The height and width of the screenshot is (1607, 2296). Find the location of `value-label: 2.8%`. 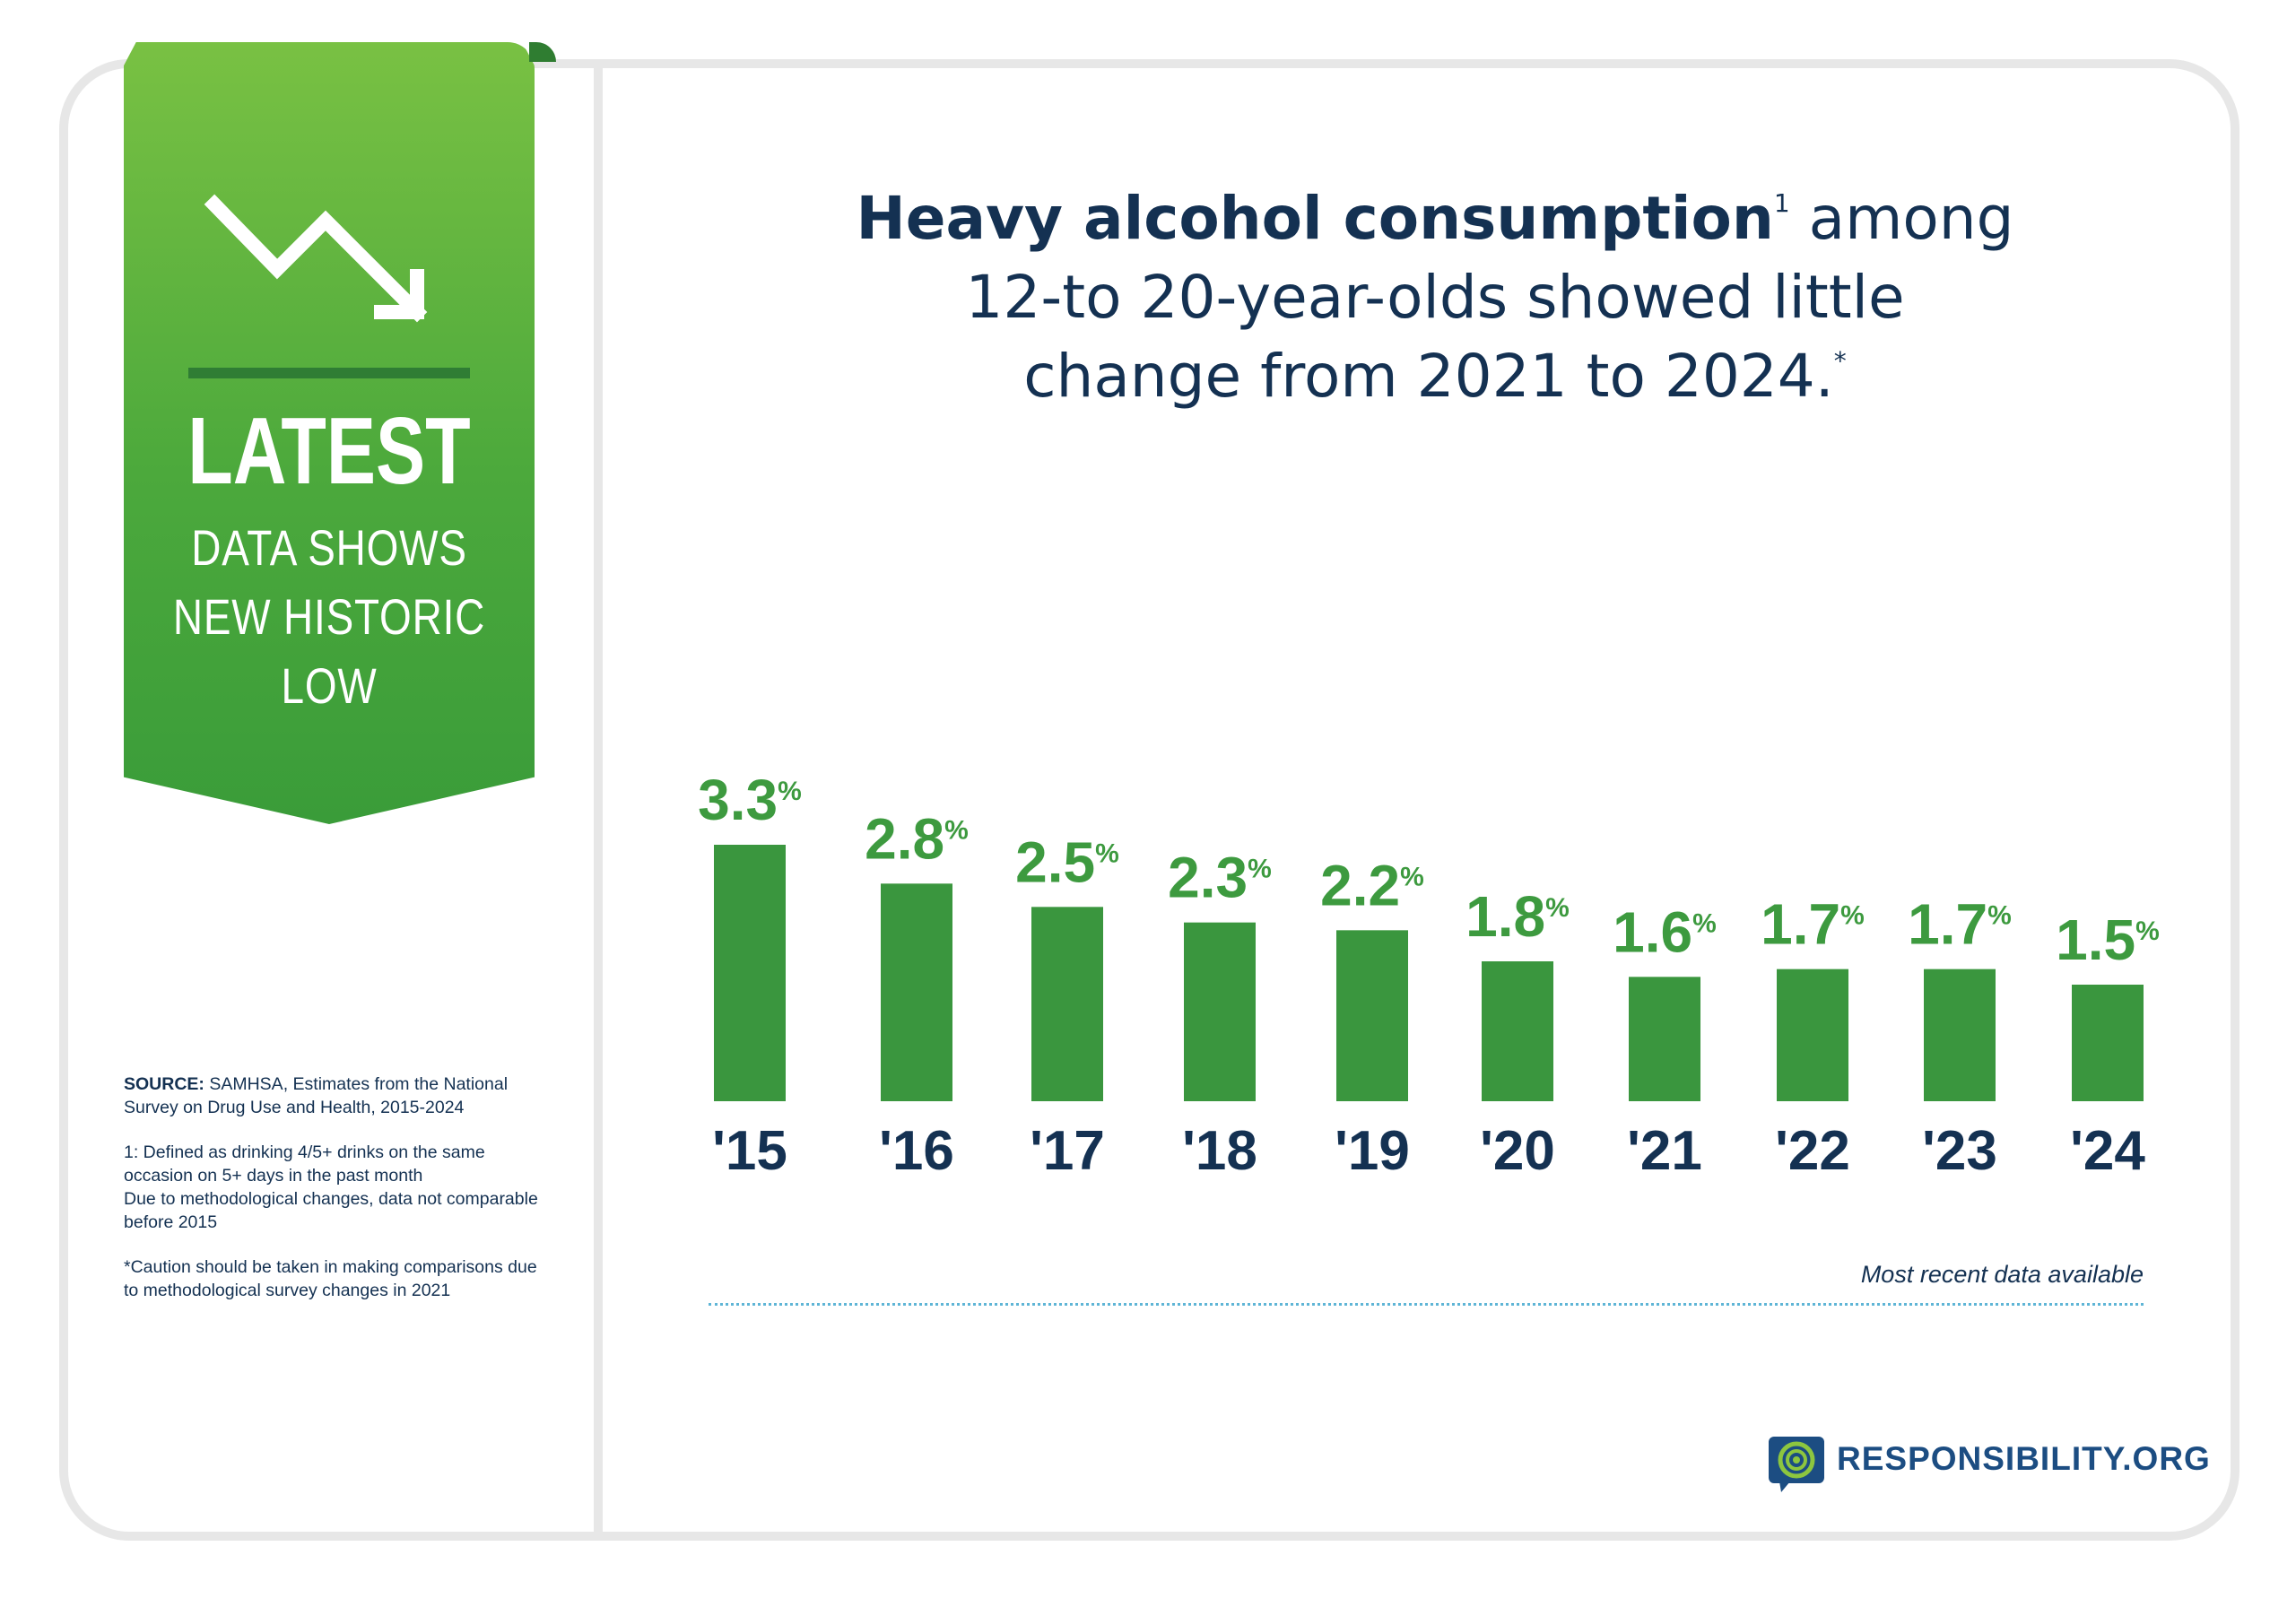

value-label: 2.8% is located at coordinates (917, 839).